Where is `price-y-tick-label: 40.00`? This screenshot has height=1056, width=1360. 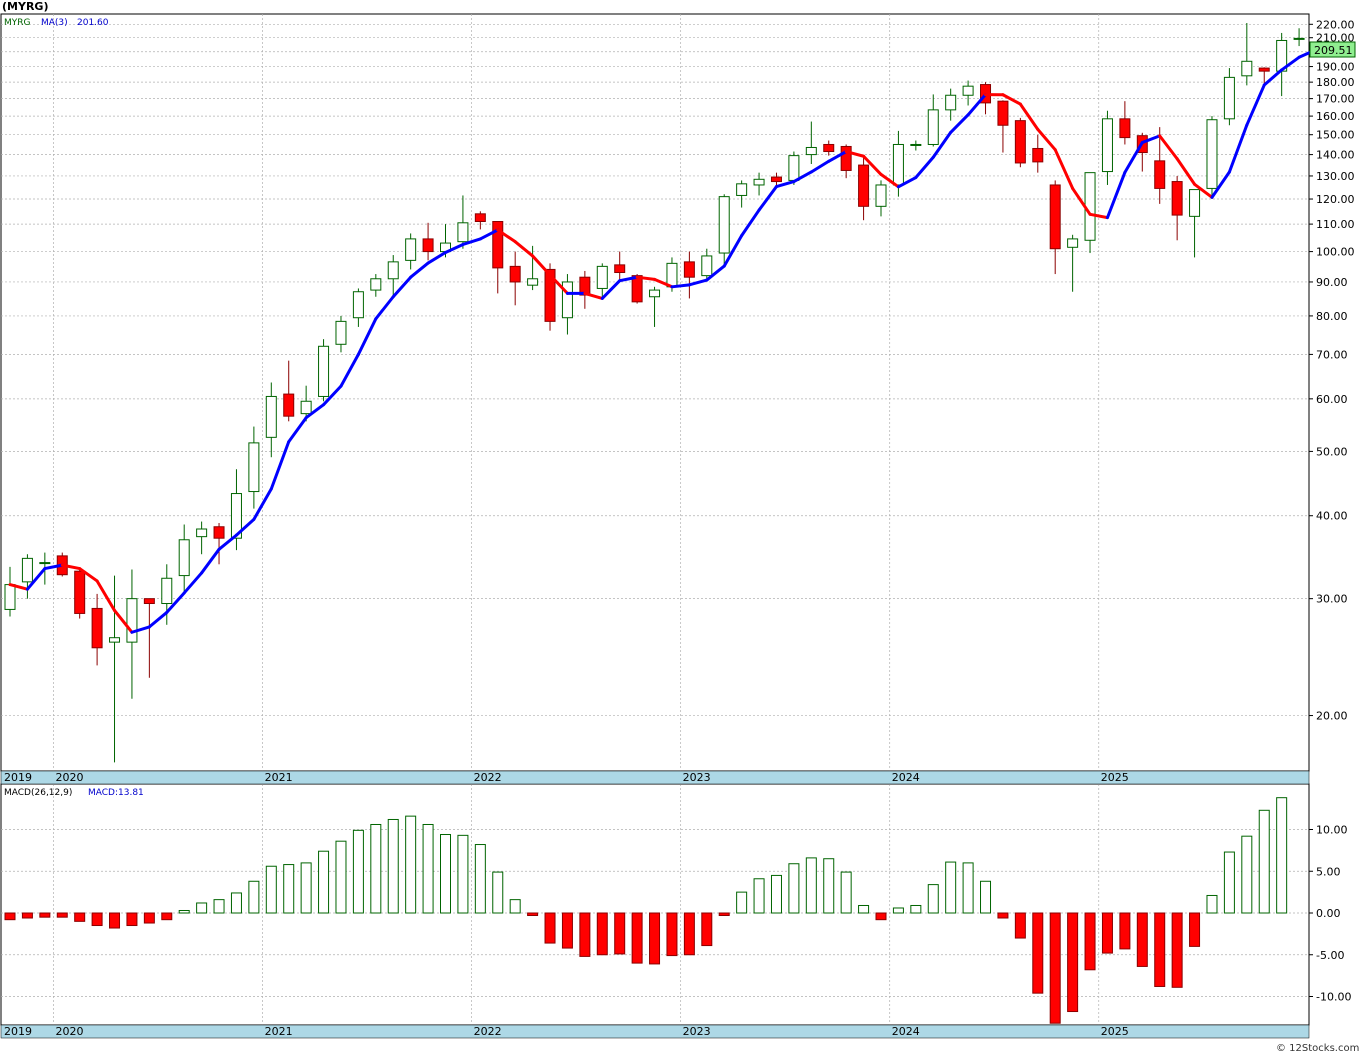
price-y-tick-label: 40.00 is located at coordinates (1332, 516).